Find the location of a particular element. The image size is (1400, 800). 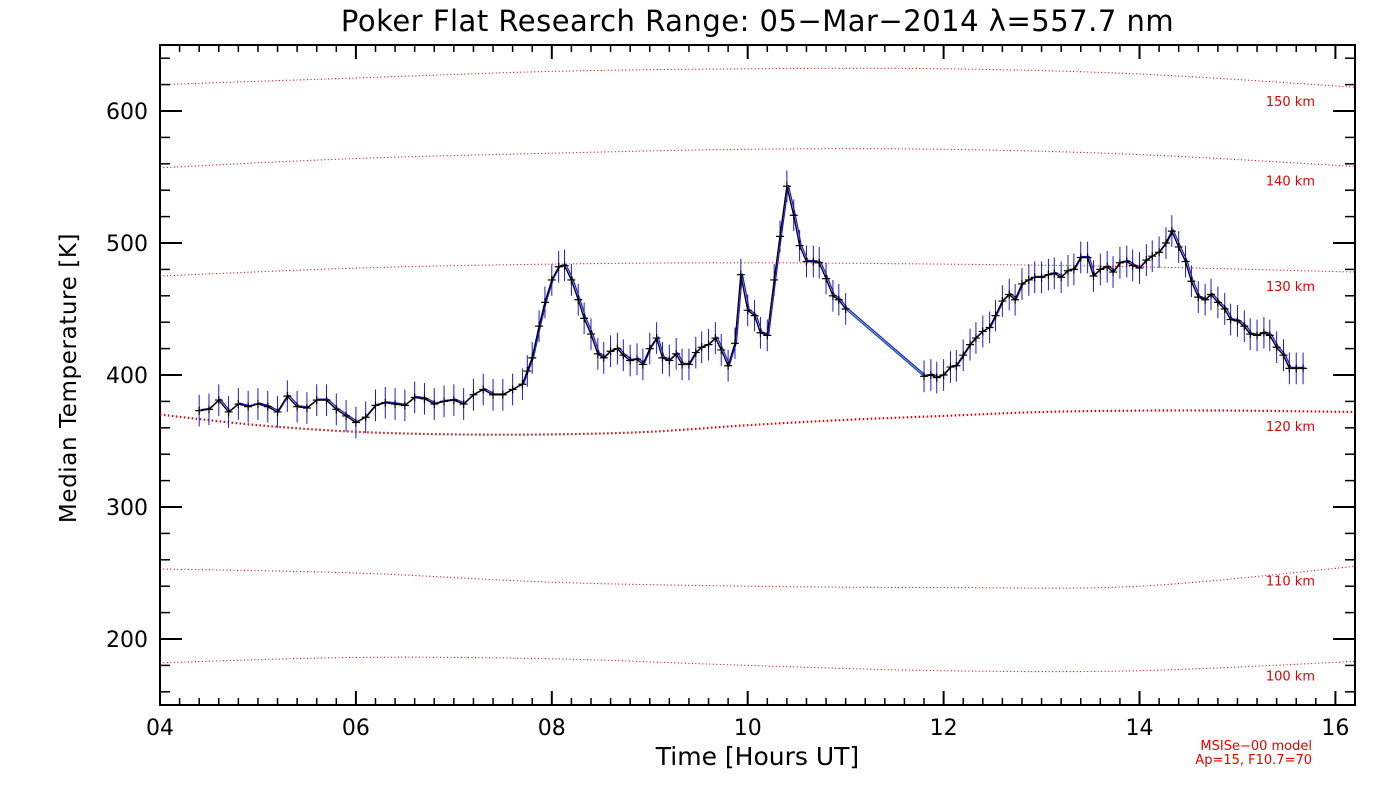

model-curve-150km is located at coordinates (757, 77).